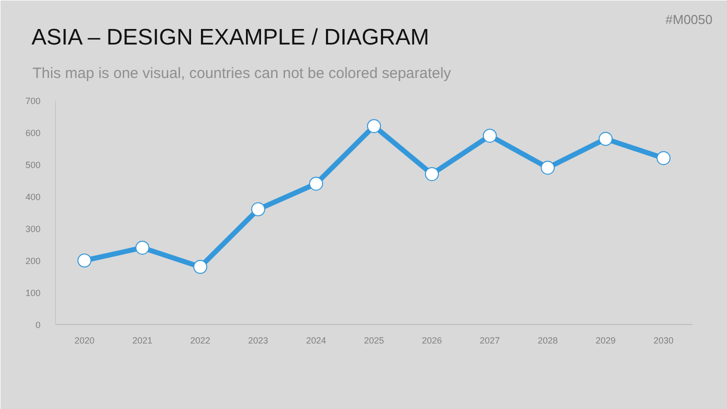 This screenshot has height=409, width=727. What do you see at coordinates (84, 341) in the screenshot?
I see `x-tick-label: 2020` at bounding box center [84, 341].